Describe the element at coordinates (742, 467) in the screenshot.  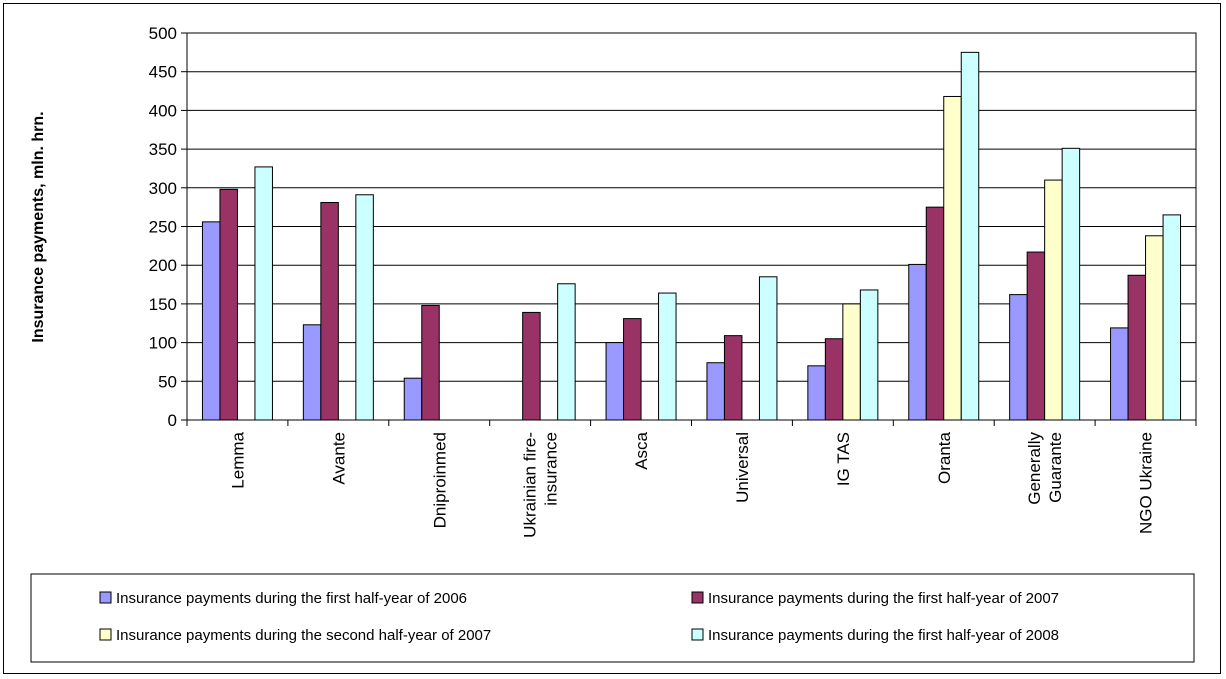
I see `x-tick-label: Universal` at that location.